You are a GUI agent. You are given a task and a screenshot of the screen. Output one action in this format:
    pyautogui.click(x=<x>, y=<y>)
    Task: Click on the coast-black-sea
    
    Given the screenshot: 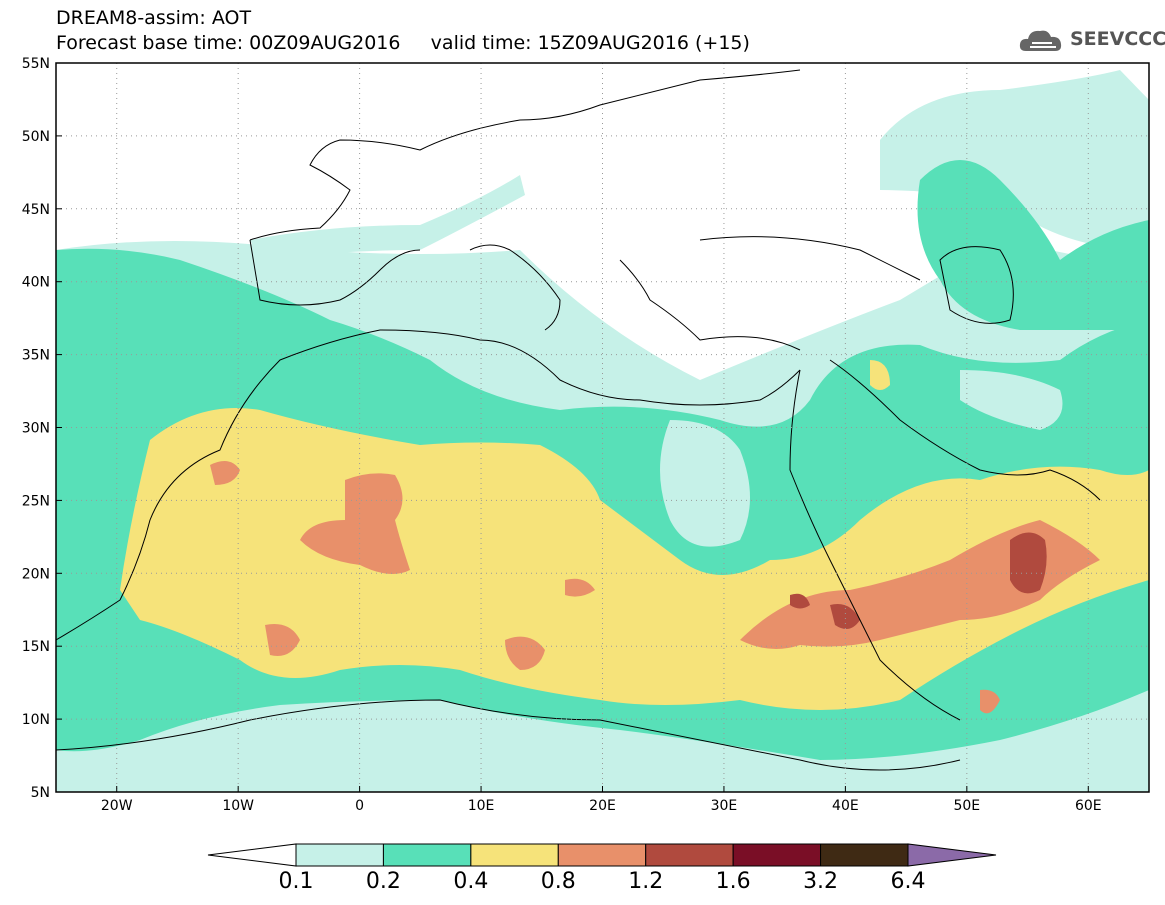 What is the action you would take?
    pyautogui.click(x=810, y=258)
    